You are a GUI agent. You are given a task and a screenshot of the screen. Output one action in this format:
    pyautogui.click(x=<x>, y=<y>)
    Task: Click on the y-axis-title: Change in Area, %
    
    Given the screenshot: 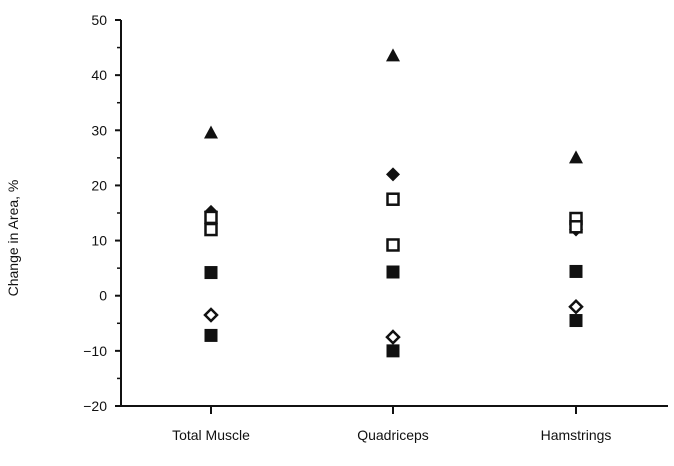 What is the action you would take?
    pyautogui.click(x=13, y=238)
    